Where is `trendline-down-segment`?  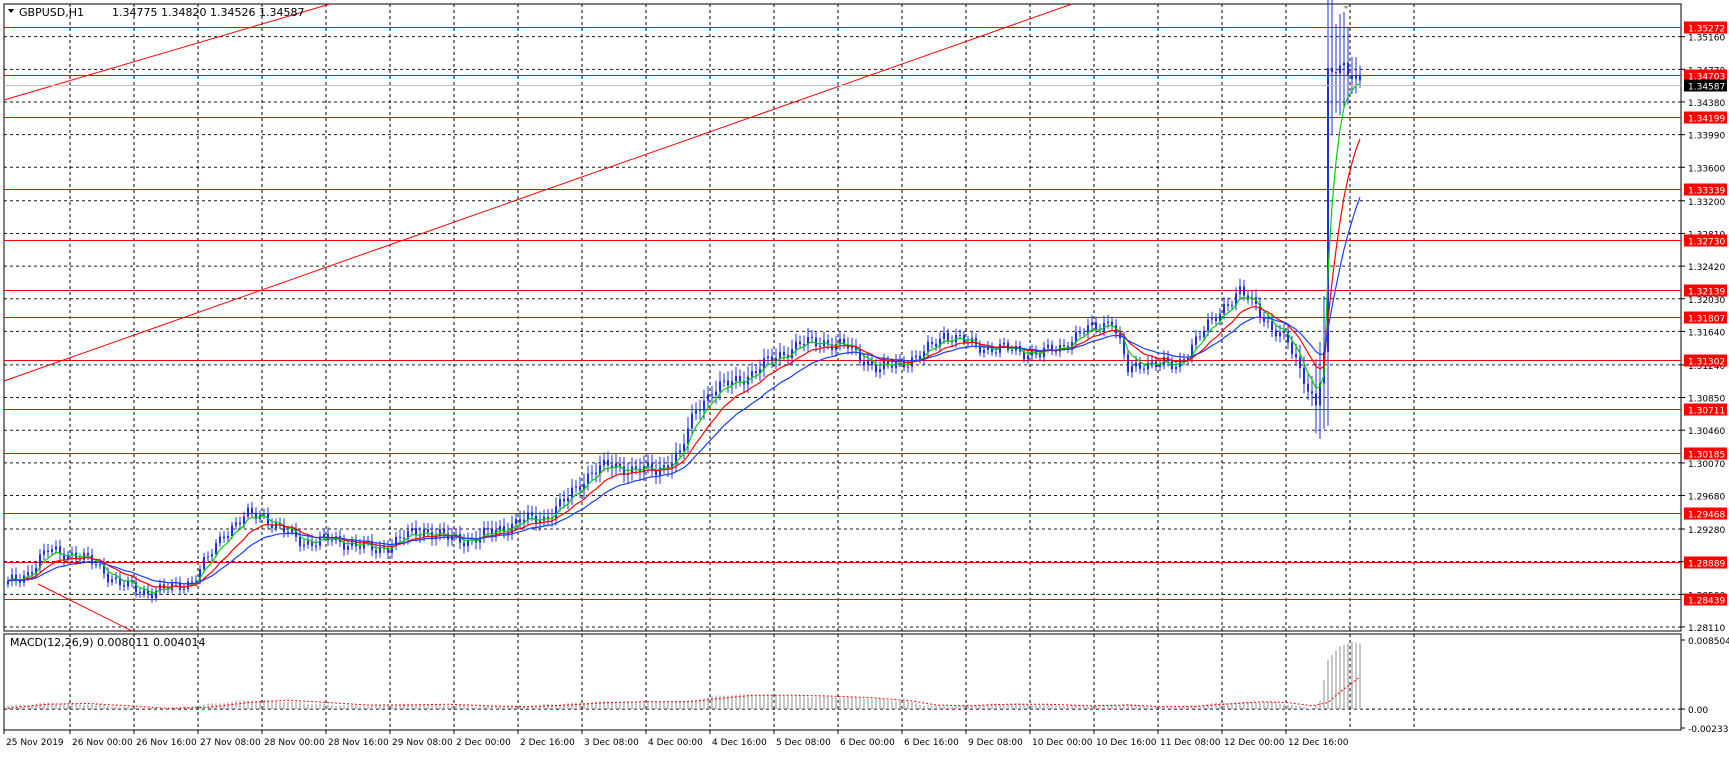
trendline-down-segment is located at coordinates (85, 607).